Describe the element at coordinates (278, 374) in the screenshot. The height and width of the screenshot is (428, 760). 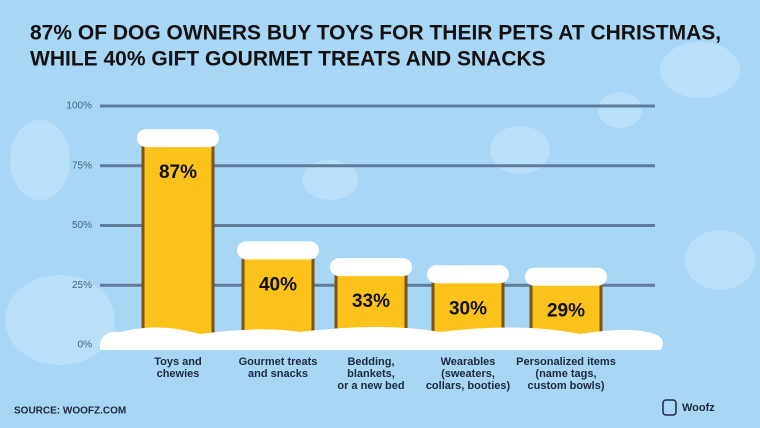
I see `x-tick-label: and snacks` at that location.